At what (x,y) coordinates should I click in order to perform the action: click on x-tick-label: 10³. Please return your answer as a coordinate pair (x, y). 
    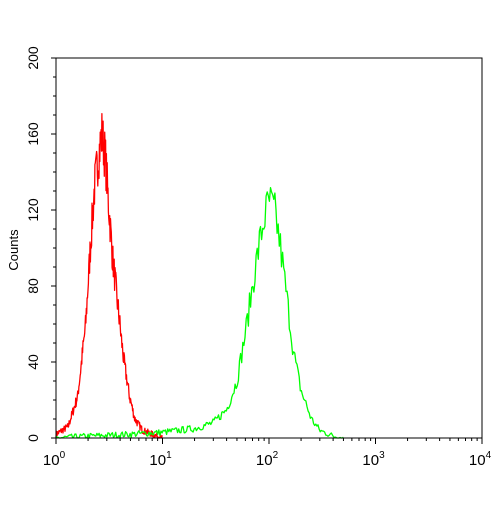
    Looking at the image, I should click on (373, 459).